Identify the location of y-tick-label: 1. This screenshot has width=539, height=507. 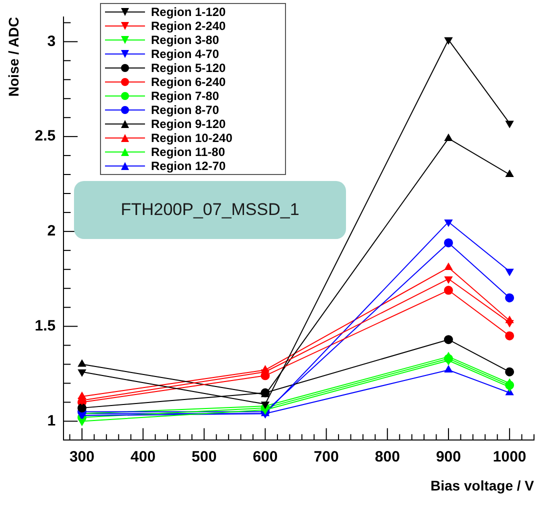
(51, 421).